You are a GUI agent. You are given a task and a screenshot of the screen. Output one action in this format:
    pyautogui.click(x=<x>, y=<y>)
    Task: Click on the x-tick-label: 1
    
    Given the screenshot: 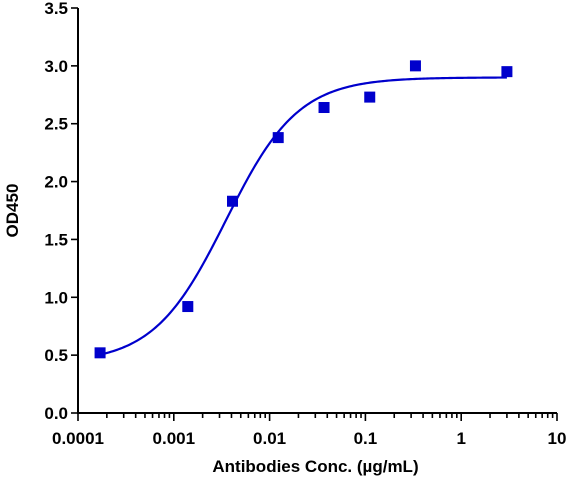 What is the action you would take?
    pyautogui.click(x=460, y=438)
    